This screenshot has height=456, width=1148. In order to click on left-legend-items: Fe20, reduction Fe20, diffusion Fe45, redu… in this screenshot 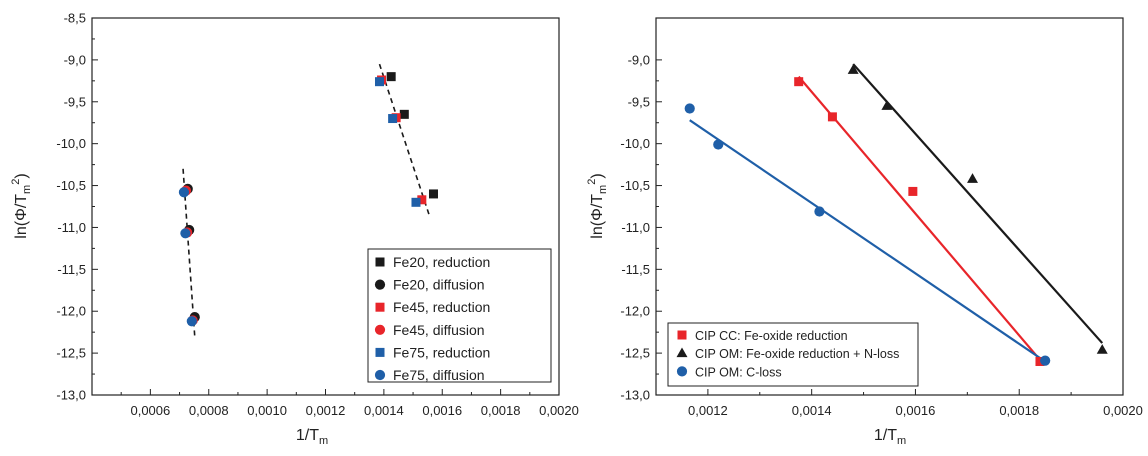, I will do `click(432, 318)`.